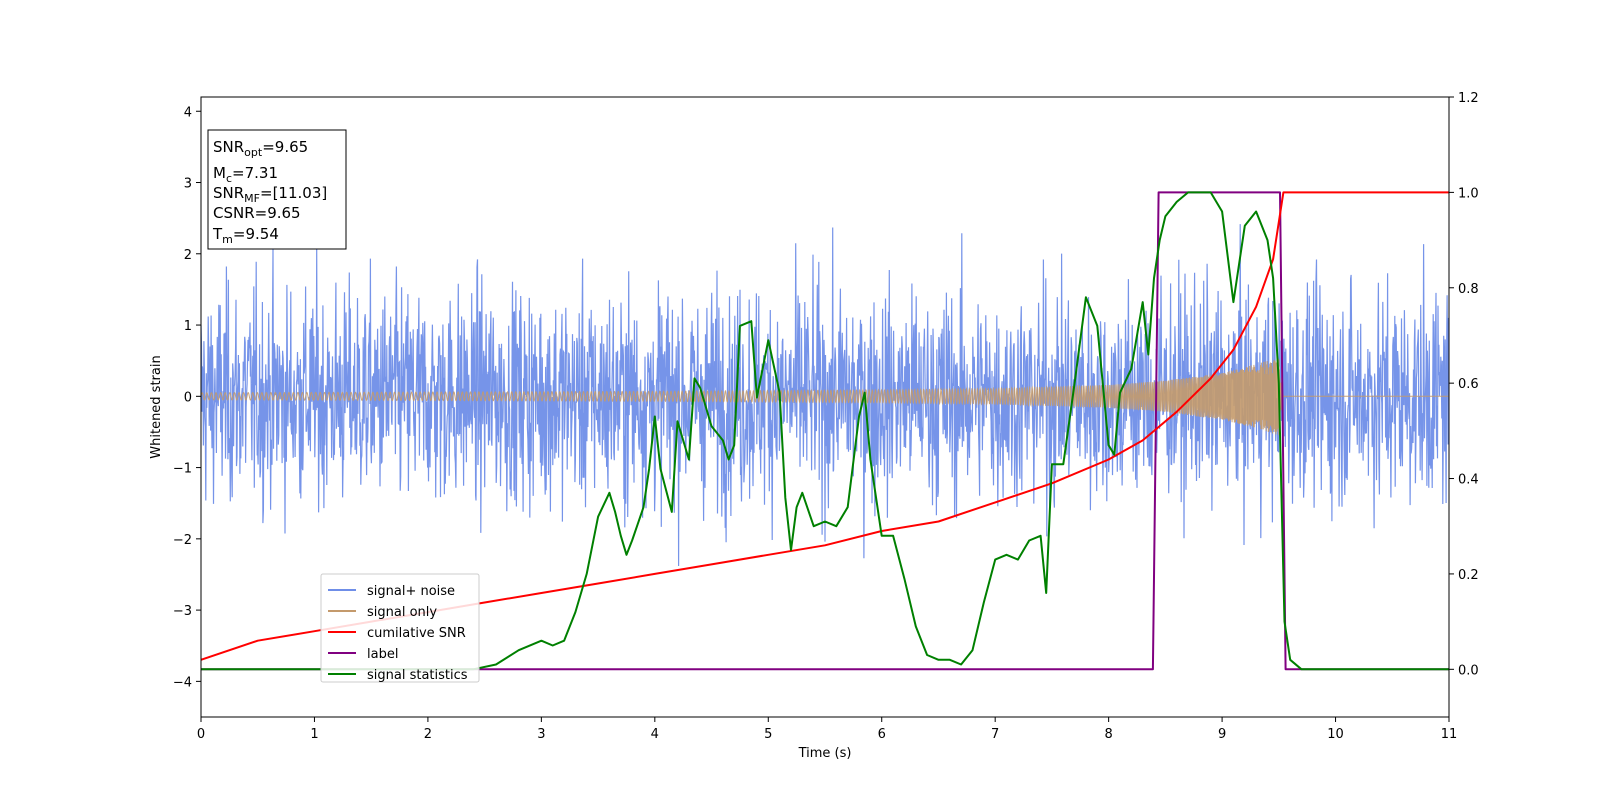 This screenshot has height=804, width=1600. What do you see at coordinates (768, 734) in the screenshot?
I see `x-tick-label: 5` at bounding box center [768, 734].